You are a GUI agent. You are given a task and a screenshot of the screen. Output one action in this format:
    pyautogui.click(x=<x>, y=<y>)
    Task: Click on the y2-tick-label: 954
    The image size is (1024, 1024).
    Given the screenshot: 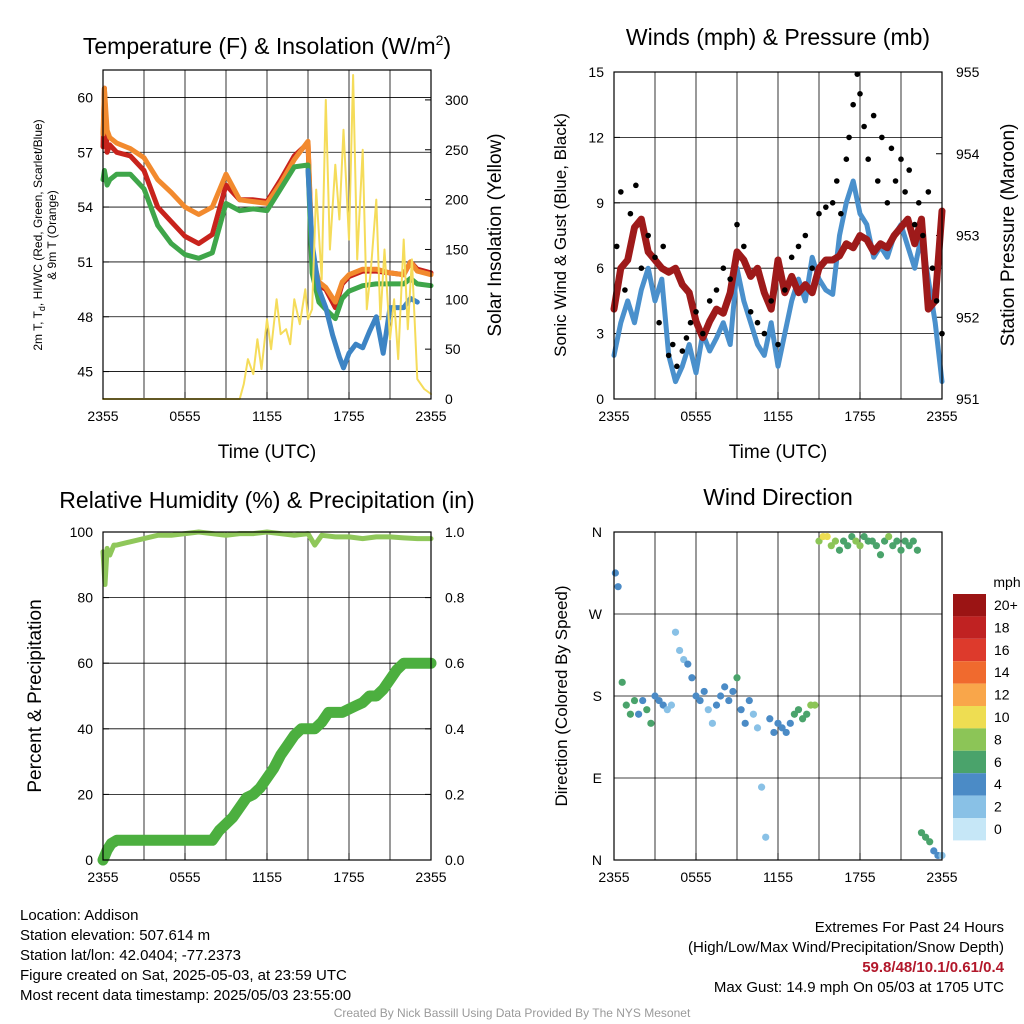 What is the action you would take?
    pyautogui.click(x=968, y=154)
    